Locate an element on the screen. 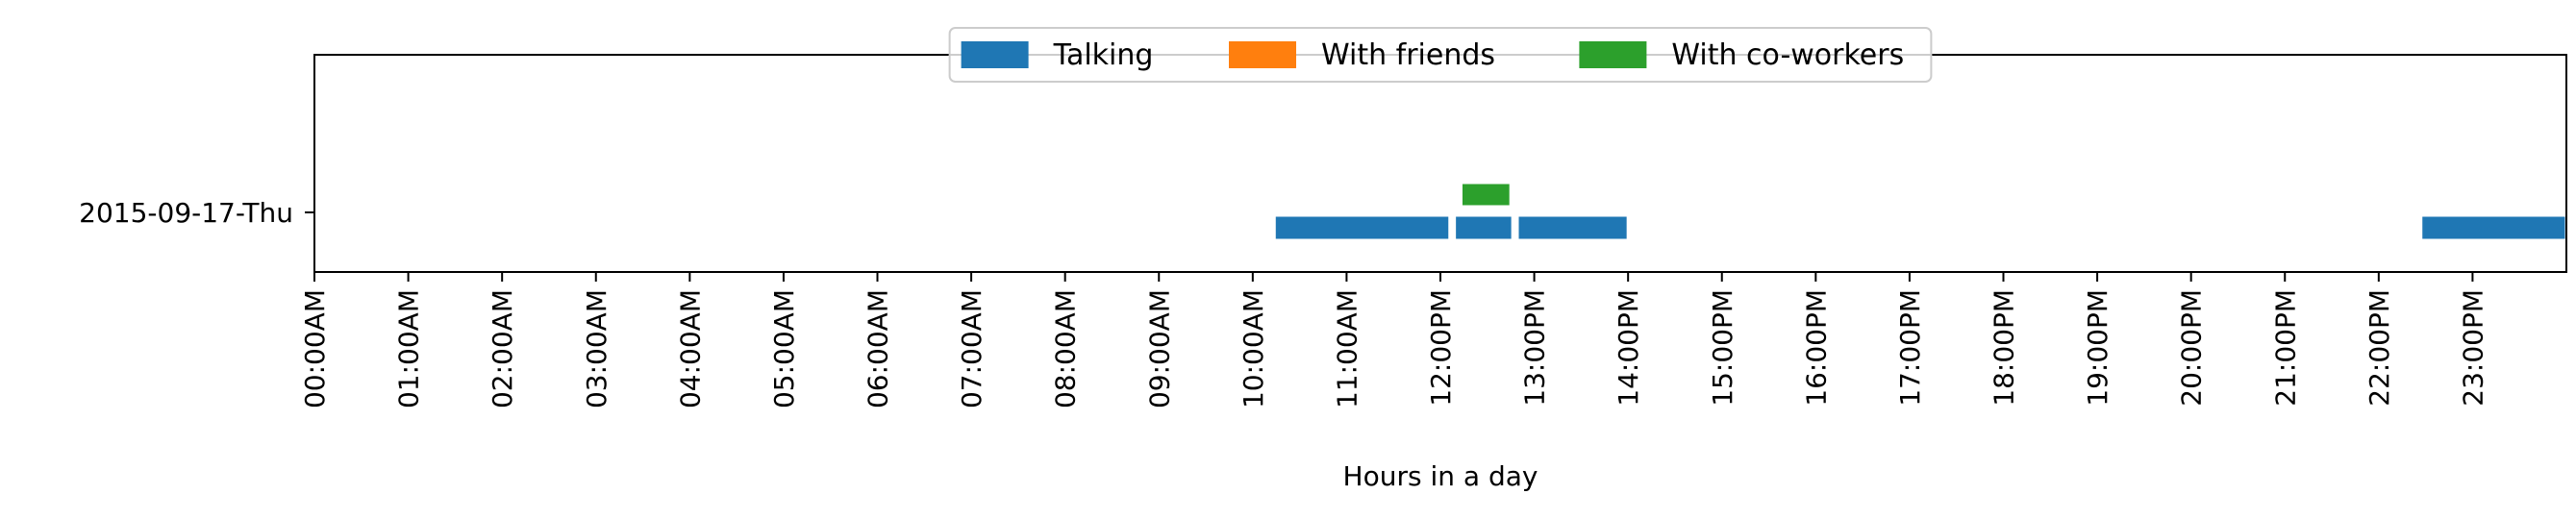 The width and height of the screenshot is (2576, 519). x-tick-label: 05:00AM is located at coordinates (784, 348).